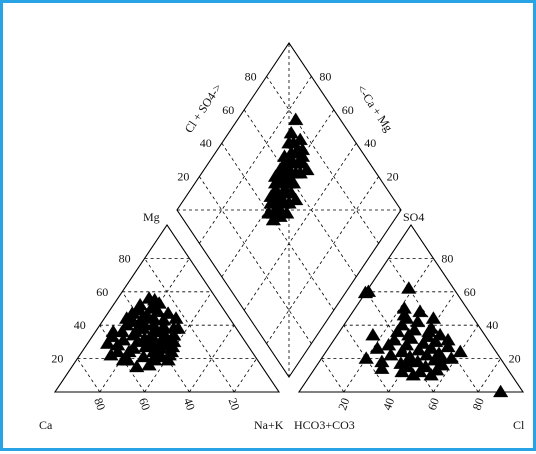 The height and width of the screenshot is (454, 536). What do you see at coordinates (125, 258) in the screenshot?
I see `cation-left-tick-label: 80` at bounding box center [125, 258].